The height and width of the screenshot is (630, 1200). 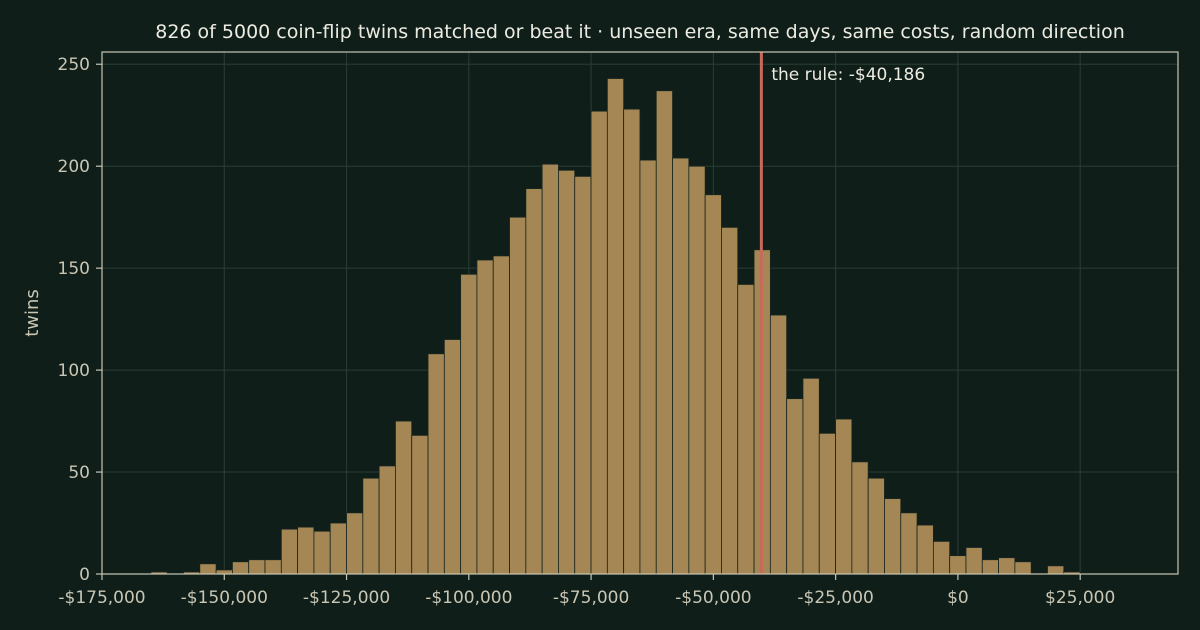 I want to click on x-tick-label: -$75,000, so click(x=591, y=598).